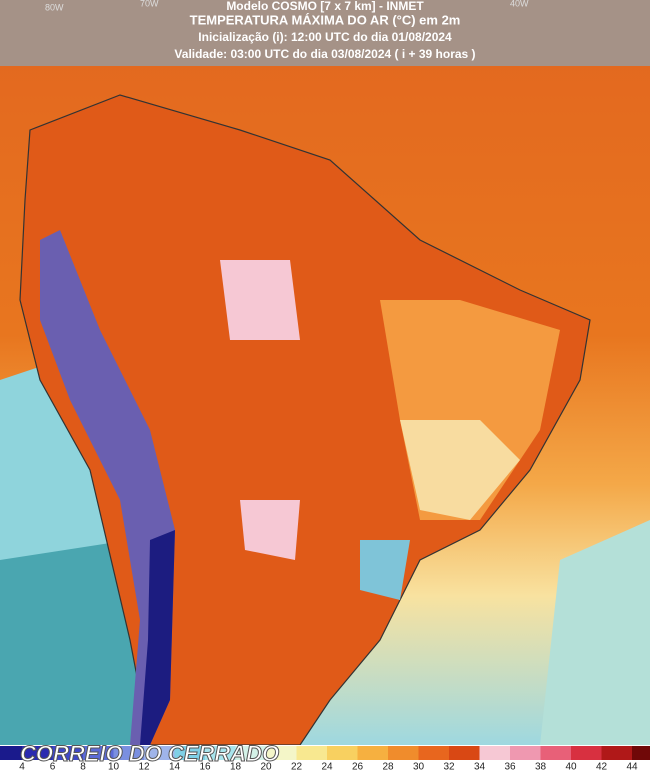  Describe the element at coordinates (325, 6) in the screenshot. I see `model-label: Modelo COSMO [7 x 7 km] - INMET` at that location.